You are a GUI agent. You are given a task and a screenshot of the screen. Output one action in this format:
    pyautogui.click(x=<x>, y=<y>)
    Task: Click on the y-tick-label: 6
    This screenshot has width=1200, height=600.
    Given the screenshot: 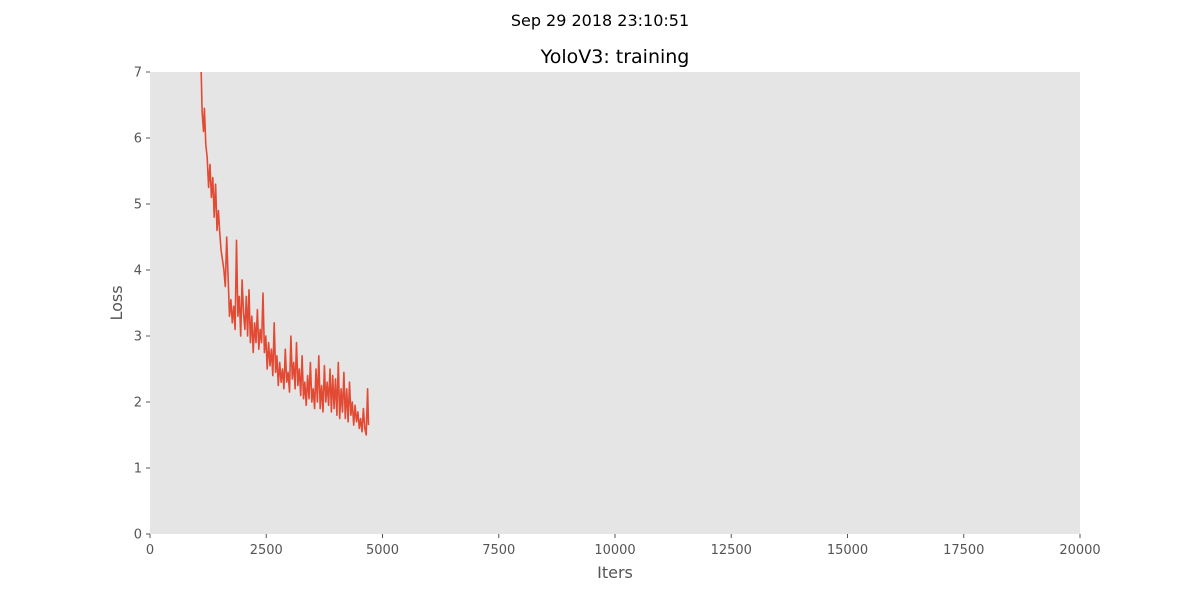 What is the action you would take?
    pyautogui.click(x=138, y=139)
    